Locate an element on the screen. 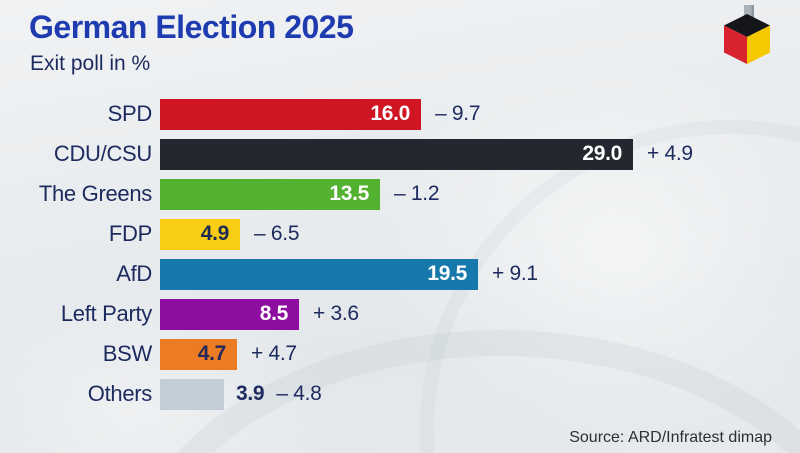 Image resolution: width=800 pixels, height=453 pixels. party-label: Left Party is located at coordinates (106, 313).